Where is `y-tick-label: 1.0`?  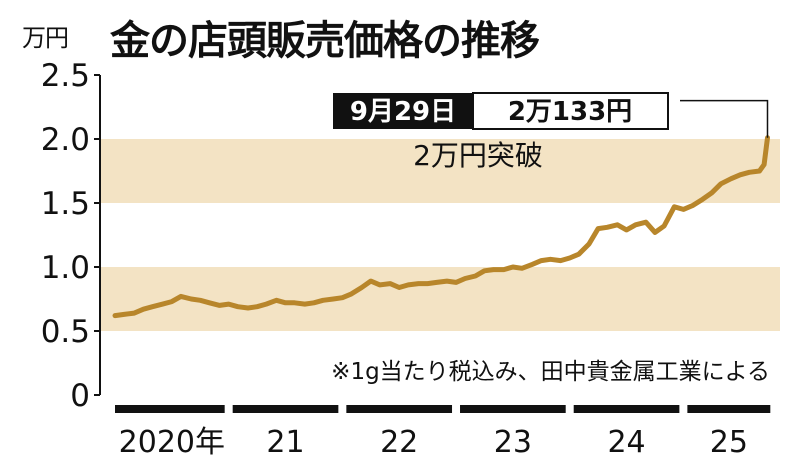
y-tick-label: 1.0 is located at coordinates (65, 268).